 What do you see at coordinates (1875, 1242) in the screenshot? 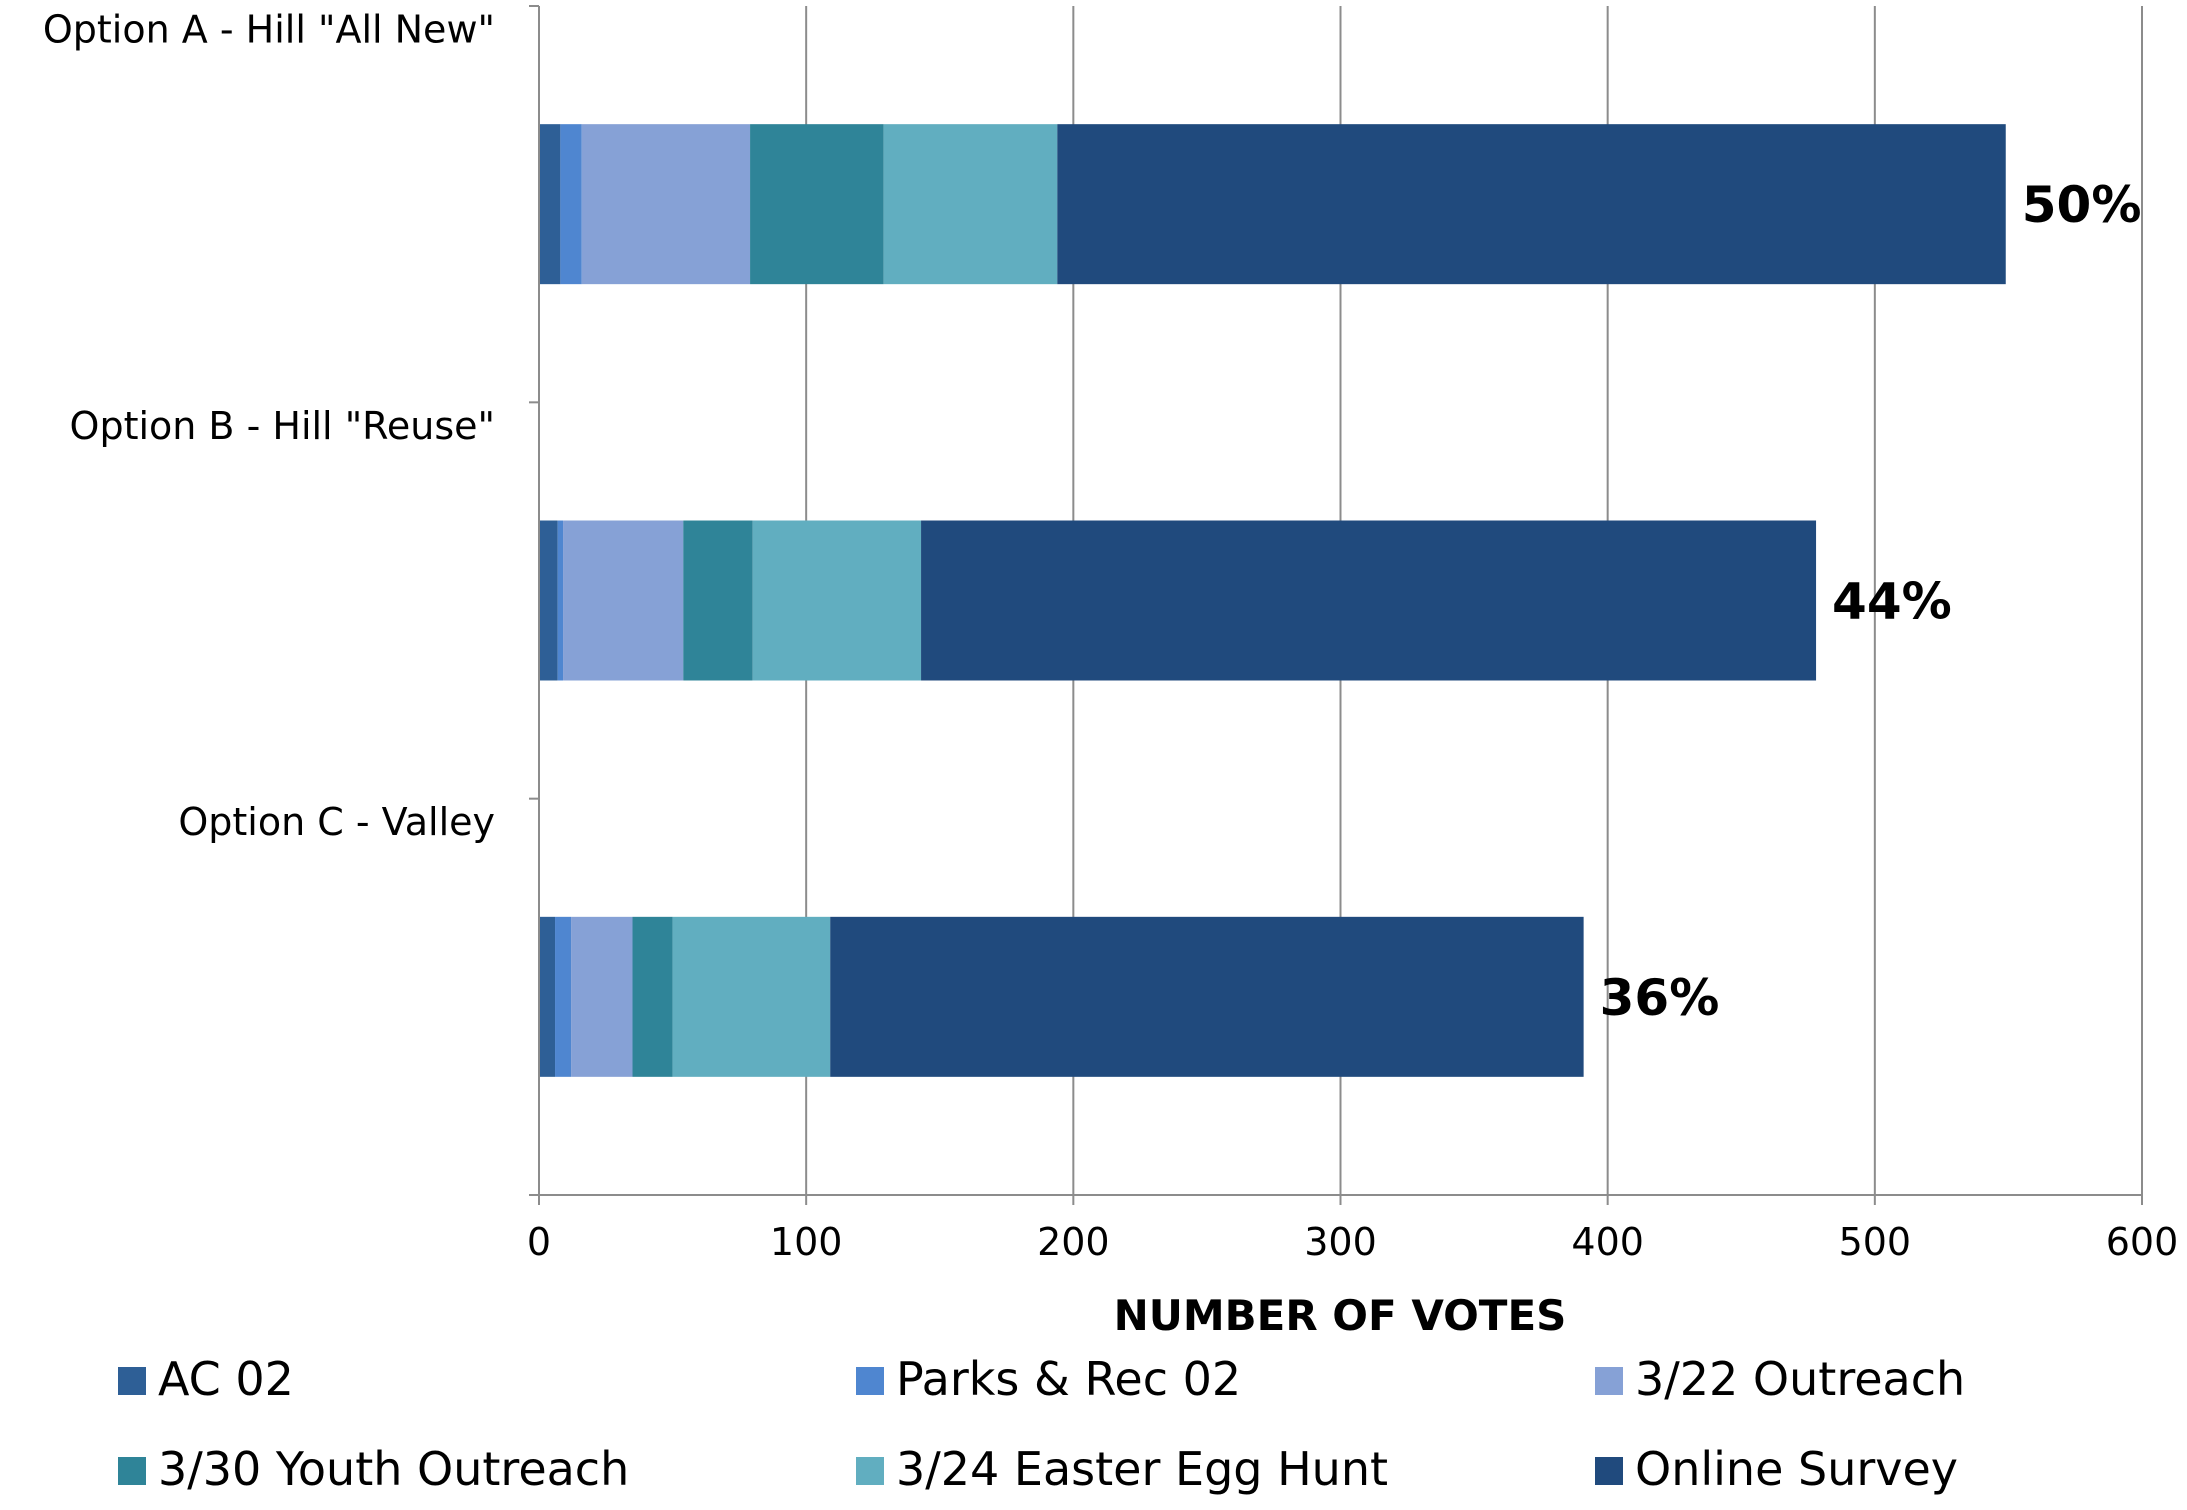
I see `x-tick-label: 500` at bounding box center [1875, 1242].